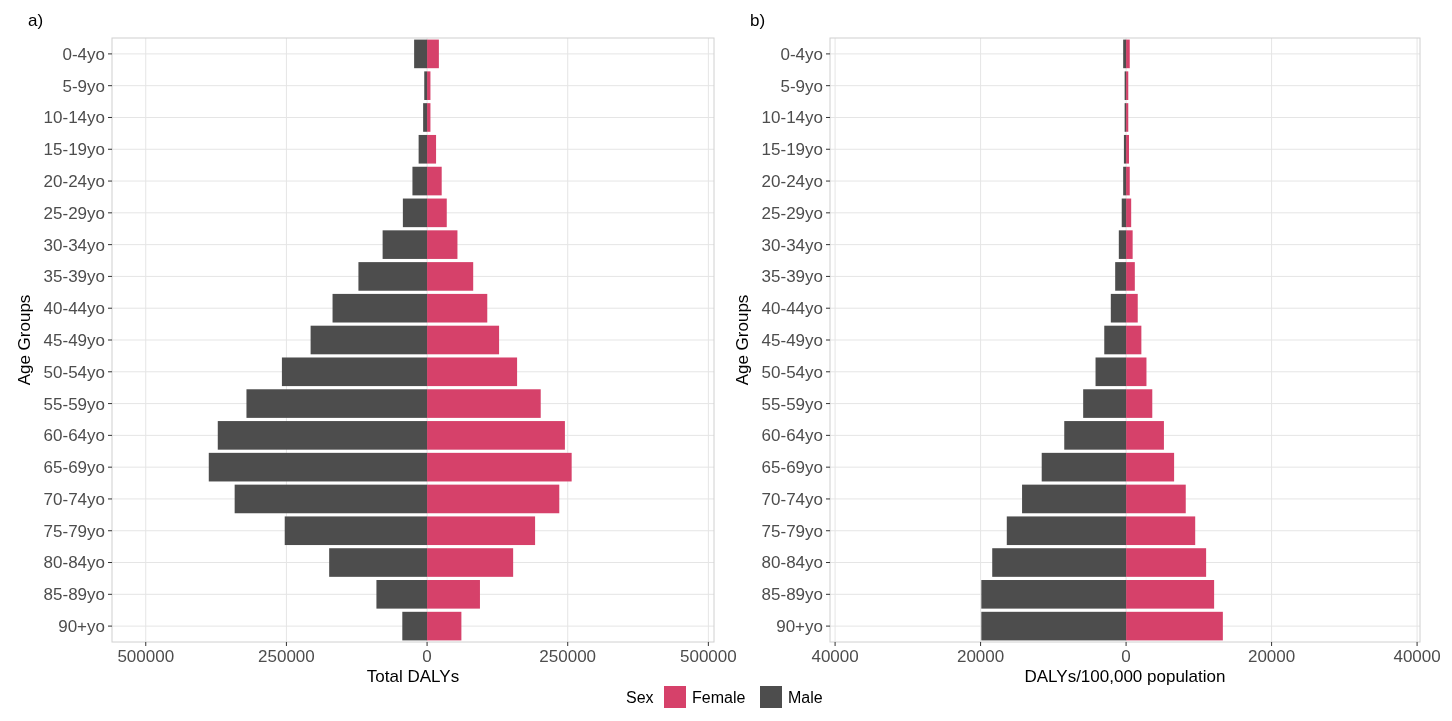 This screenshot has height=721, width=1452. Describe the element at coordinates (758, 20) in the screenshot. I see `chart-title: b)` at that location.